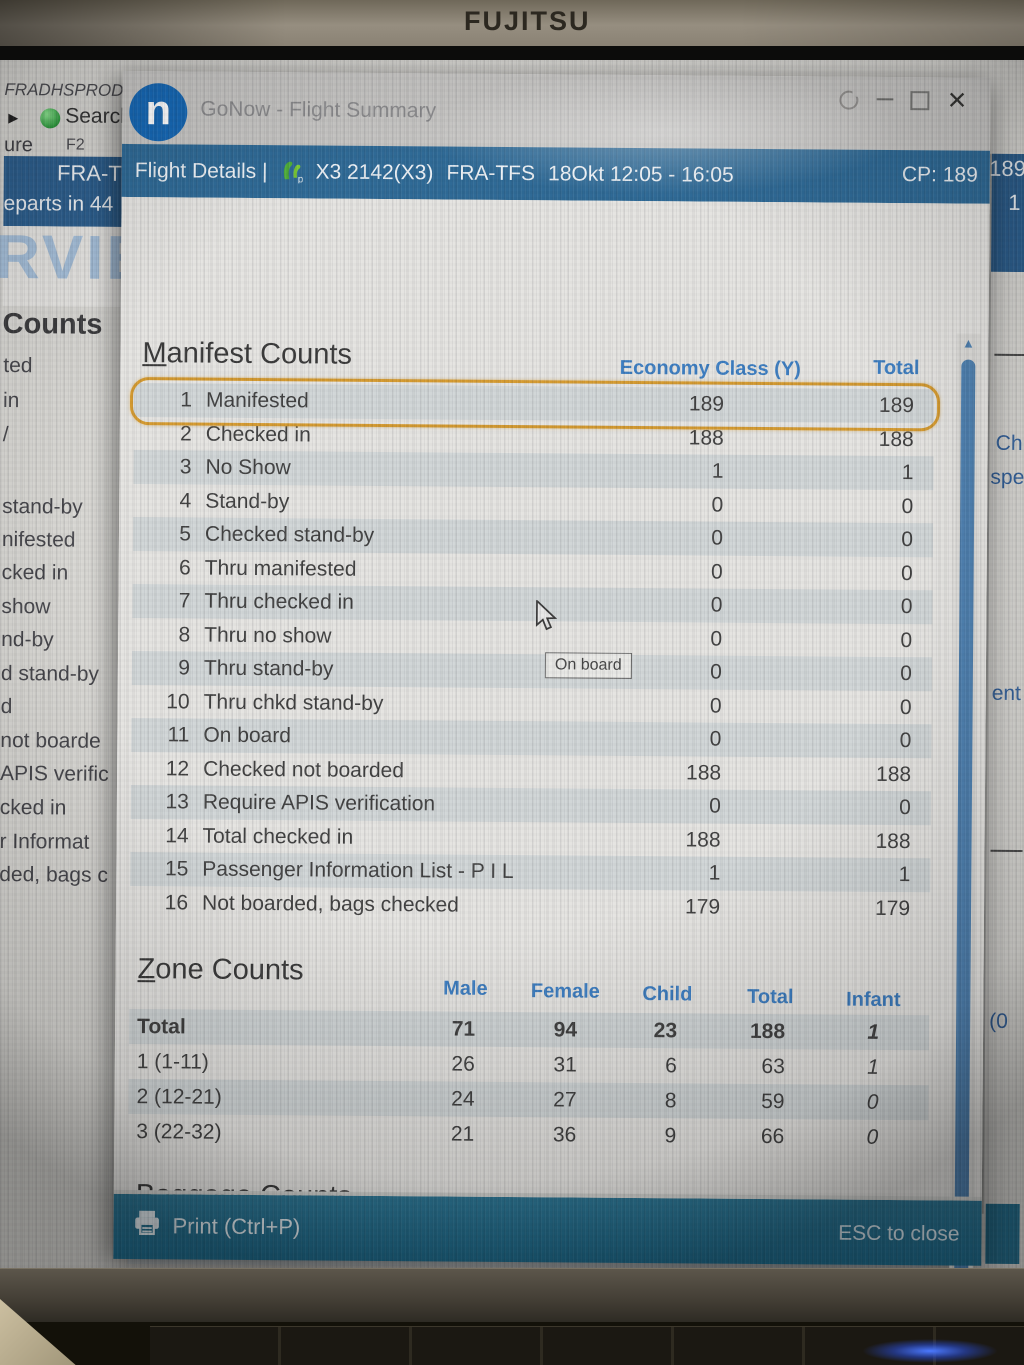  Describe the element at coordinates (920, 101) in the screenshot. I see `maximize-button` at that location.